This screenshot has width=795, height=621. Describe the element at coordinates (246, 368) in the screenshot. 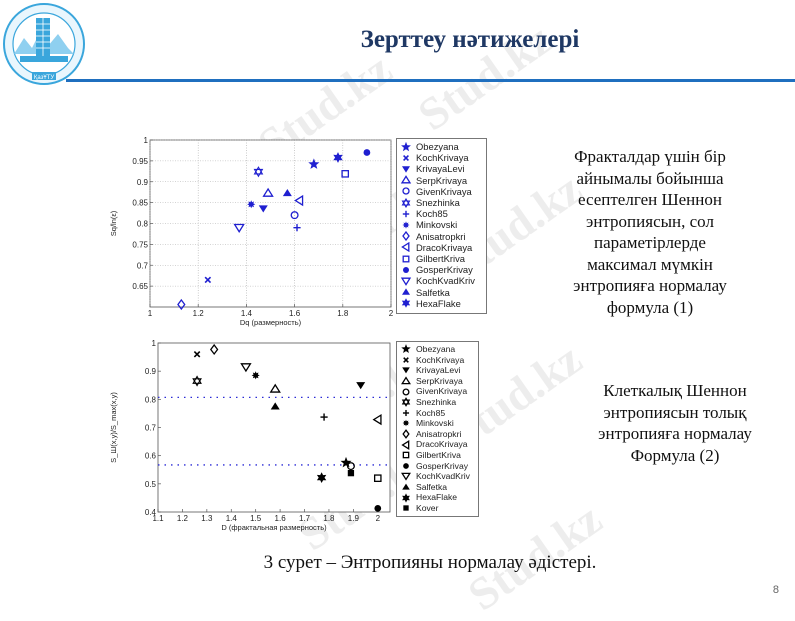

I see `data-point-kochkvadkriv` at that location.